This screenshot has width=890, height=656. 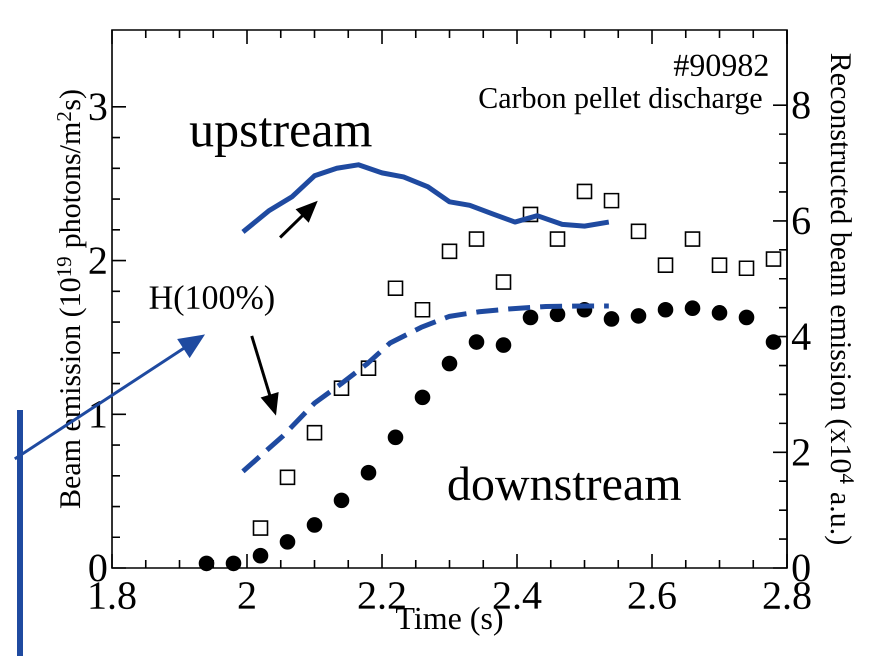 I want to click on x-tick-label: 2, so click(x=246, y=595).